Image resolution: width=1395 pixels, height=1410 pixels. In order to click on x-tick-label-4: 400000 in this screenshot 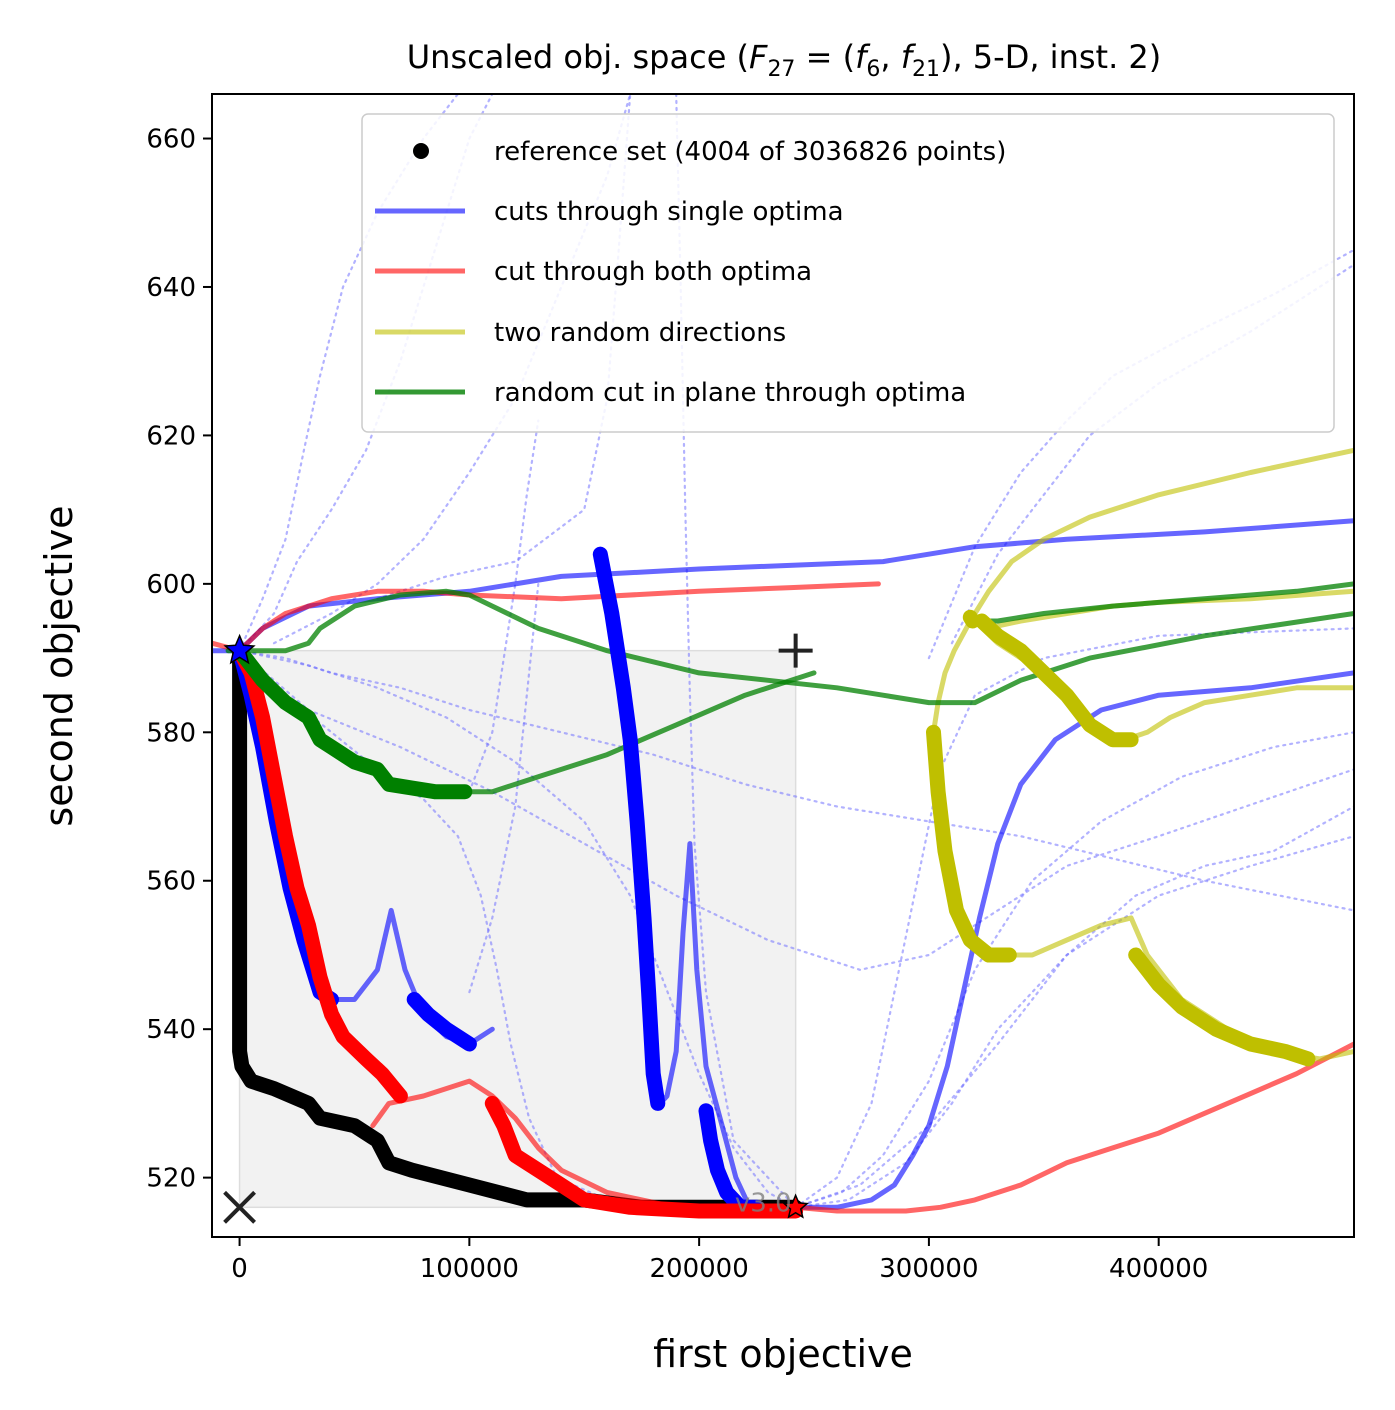, I will do `click(1158, 1269)`.